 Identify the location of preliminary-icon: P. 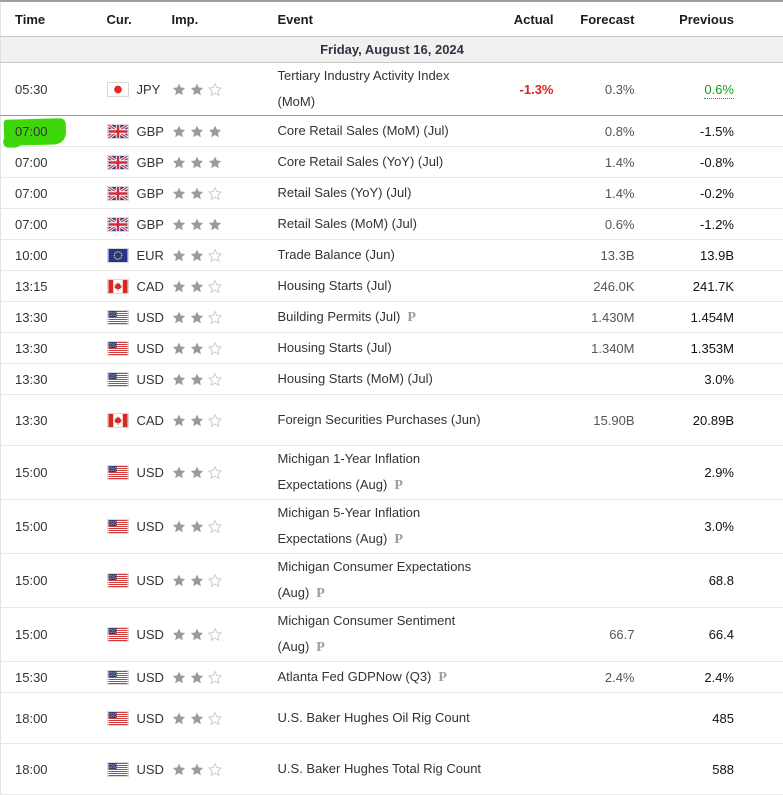
(442, 677).